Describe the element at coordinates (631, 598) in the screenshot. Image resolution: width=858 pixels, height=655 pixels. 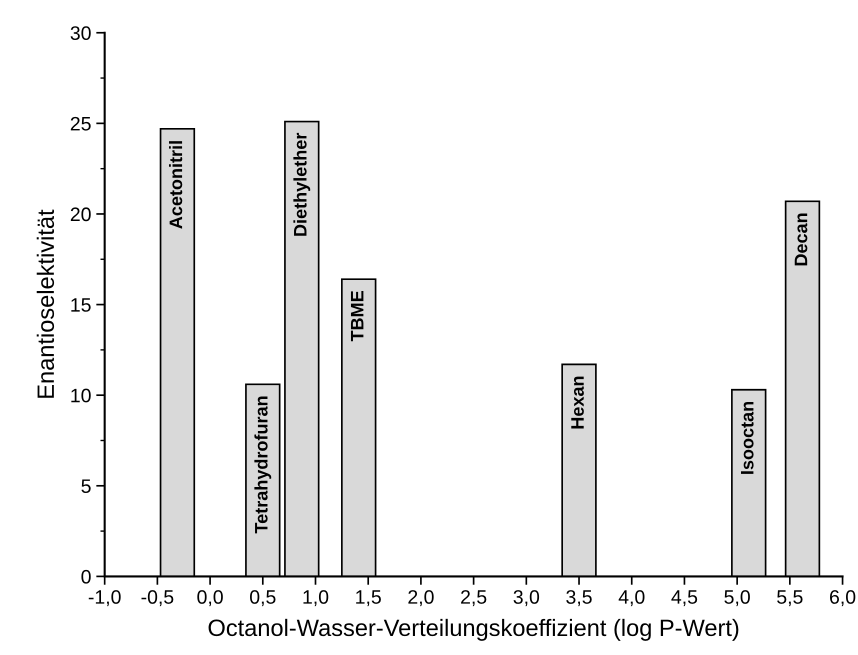
I see `x-tick-label: 4,0` at that location.